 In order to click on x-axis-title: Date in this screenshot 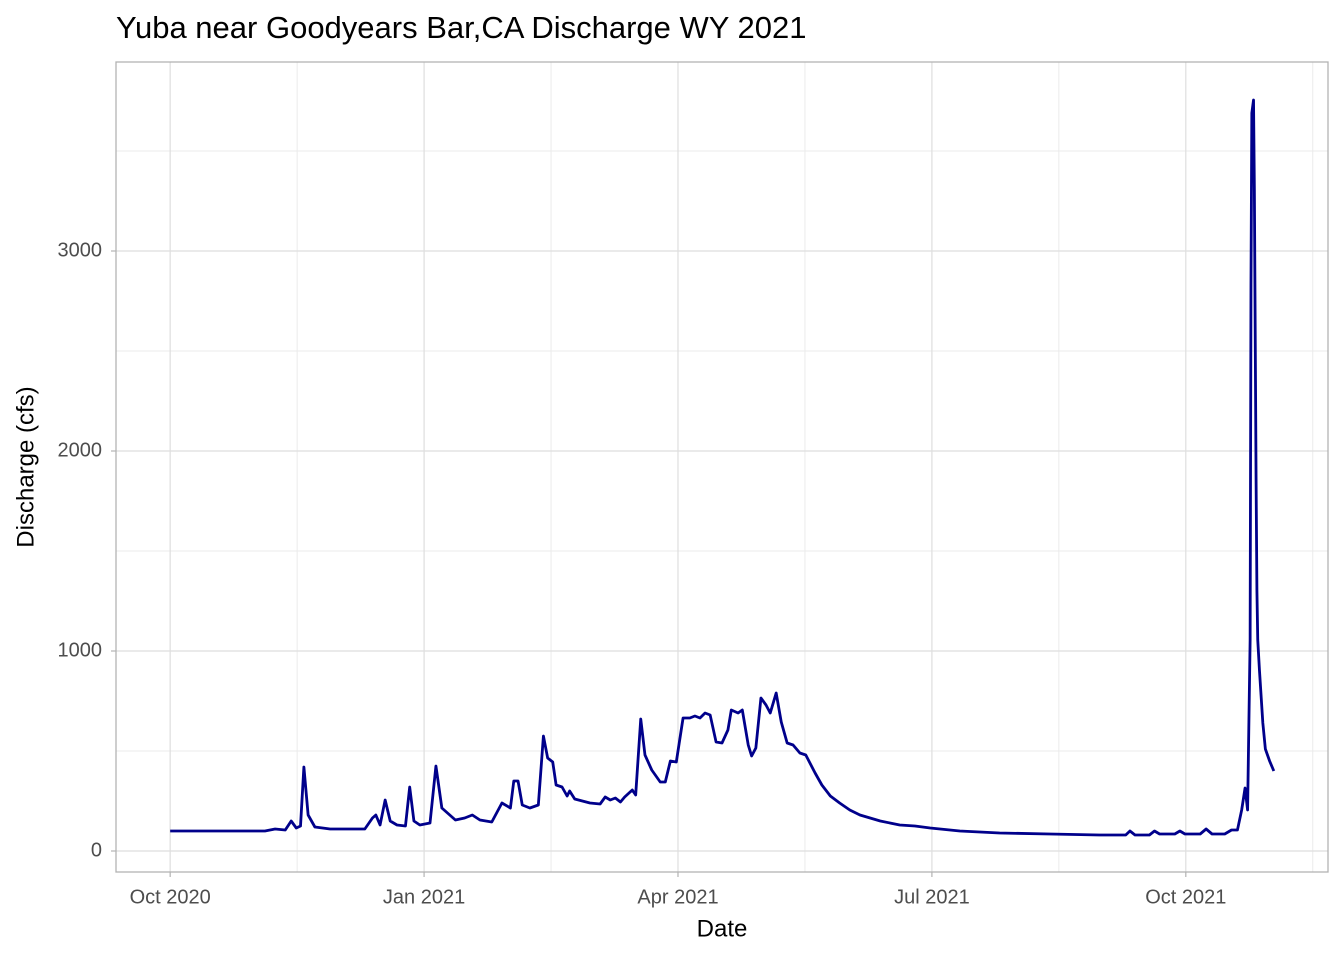, I will do `click(722, 928)`.